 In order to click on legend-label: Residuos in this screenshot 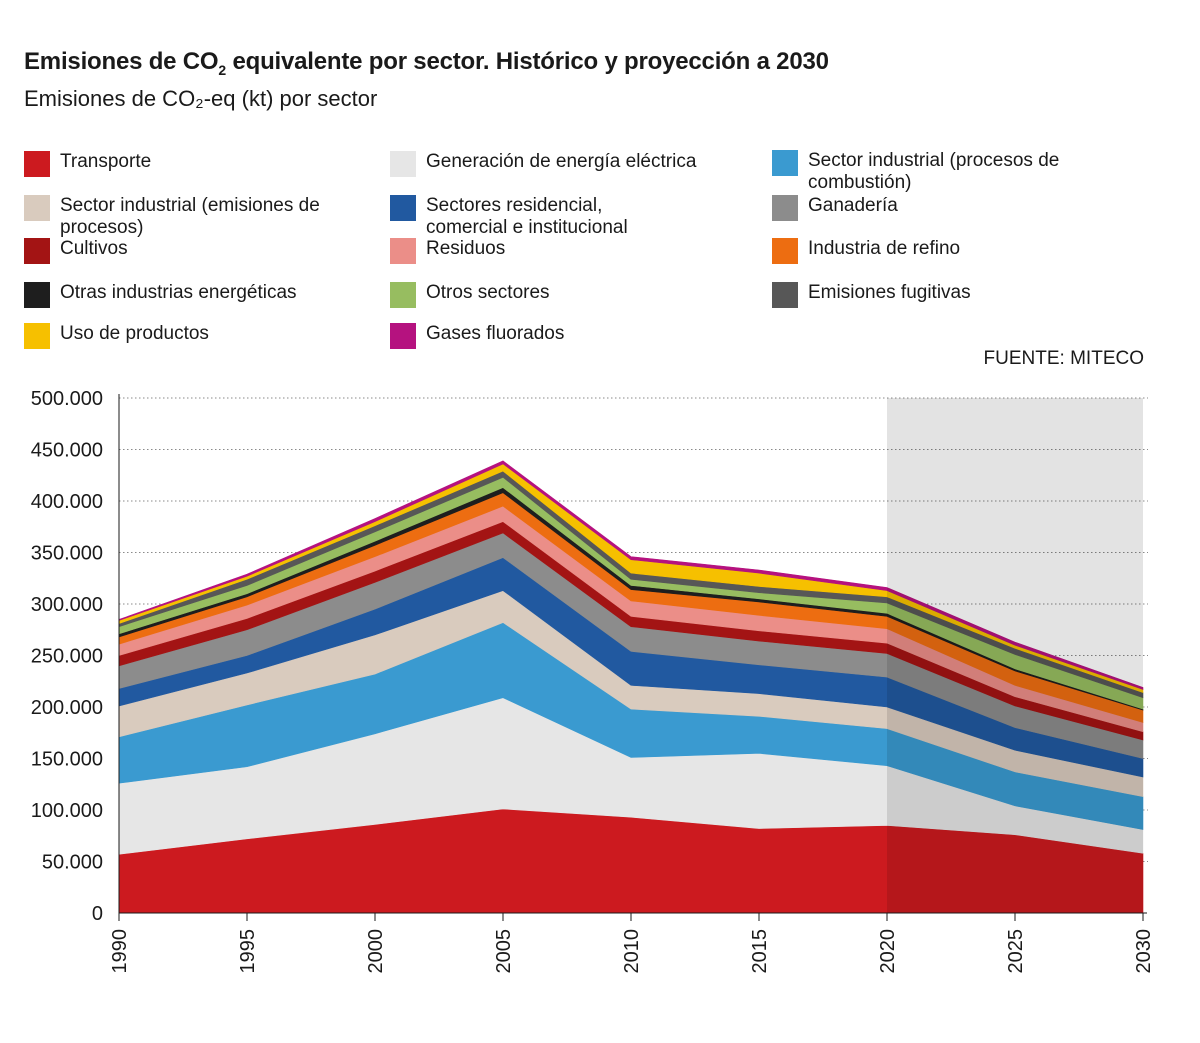, I will do `click(466, 248)`.